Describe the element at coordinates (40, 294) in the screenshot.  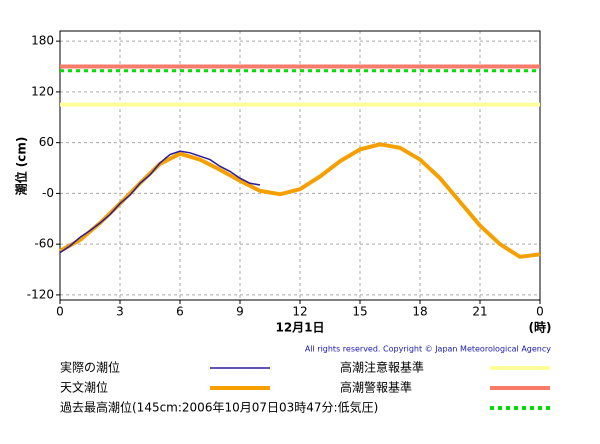
I see `y-tick-label: -120` at that location.